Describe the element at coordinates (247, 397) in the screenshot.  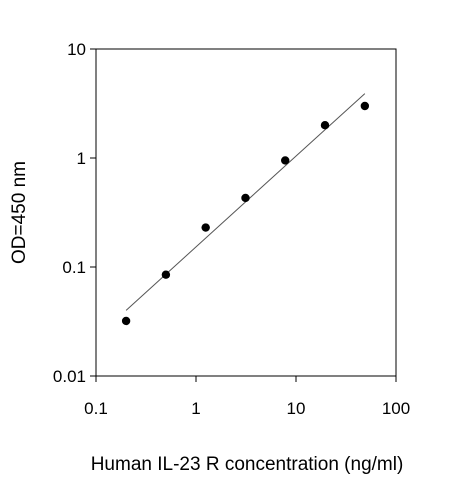
I see `x-axis: 0.1 1 10 100` at that location.